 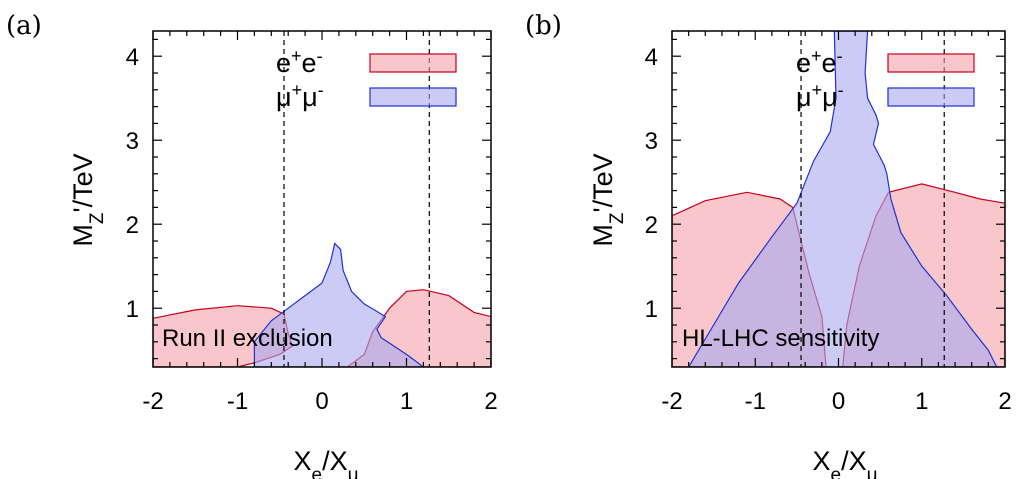 What do you see at coordinates (325, 462) in the screenshot?
I see `x-axis-title-a: Xe/Xμ` at bounding box center [325, 462].